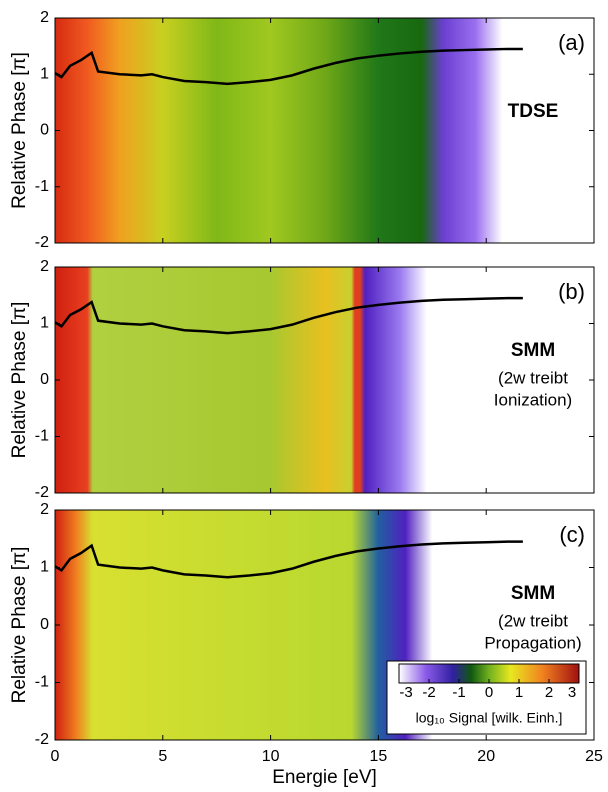 Image resolution: width=608 pixels, height=792 pixels. What do you see at coordinates (572, 692) in the screenshot?
I see `colorbar-tick-label: 3` at bounding box center [572, 692].